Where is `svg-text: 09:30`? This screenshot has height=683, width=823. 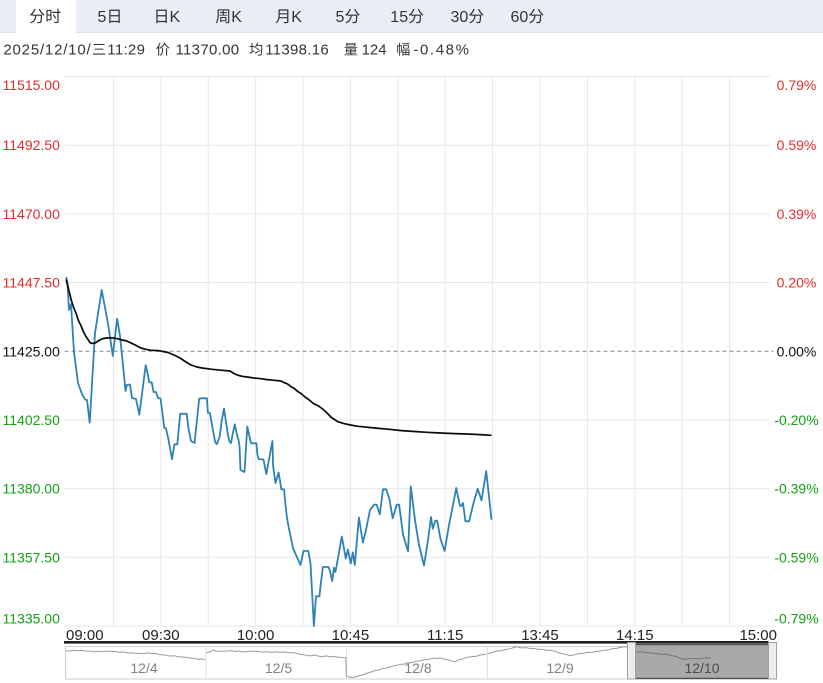
svg-text: 09:30 is located at coordinates (161, 635).